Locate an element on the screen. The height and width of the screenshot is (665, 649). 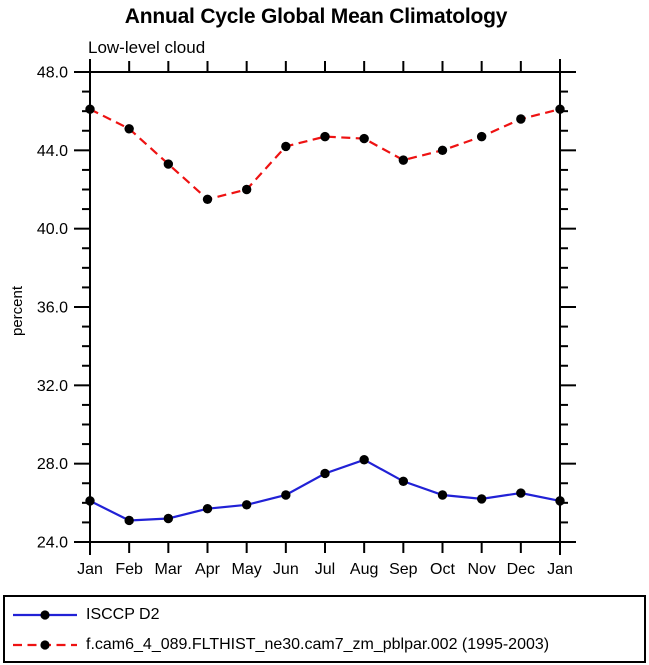
svg-text: Aug is located at coordinates (364, 569).